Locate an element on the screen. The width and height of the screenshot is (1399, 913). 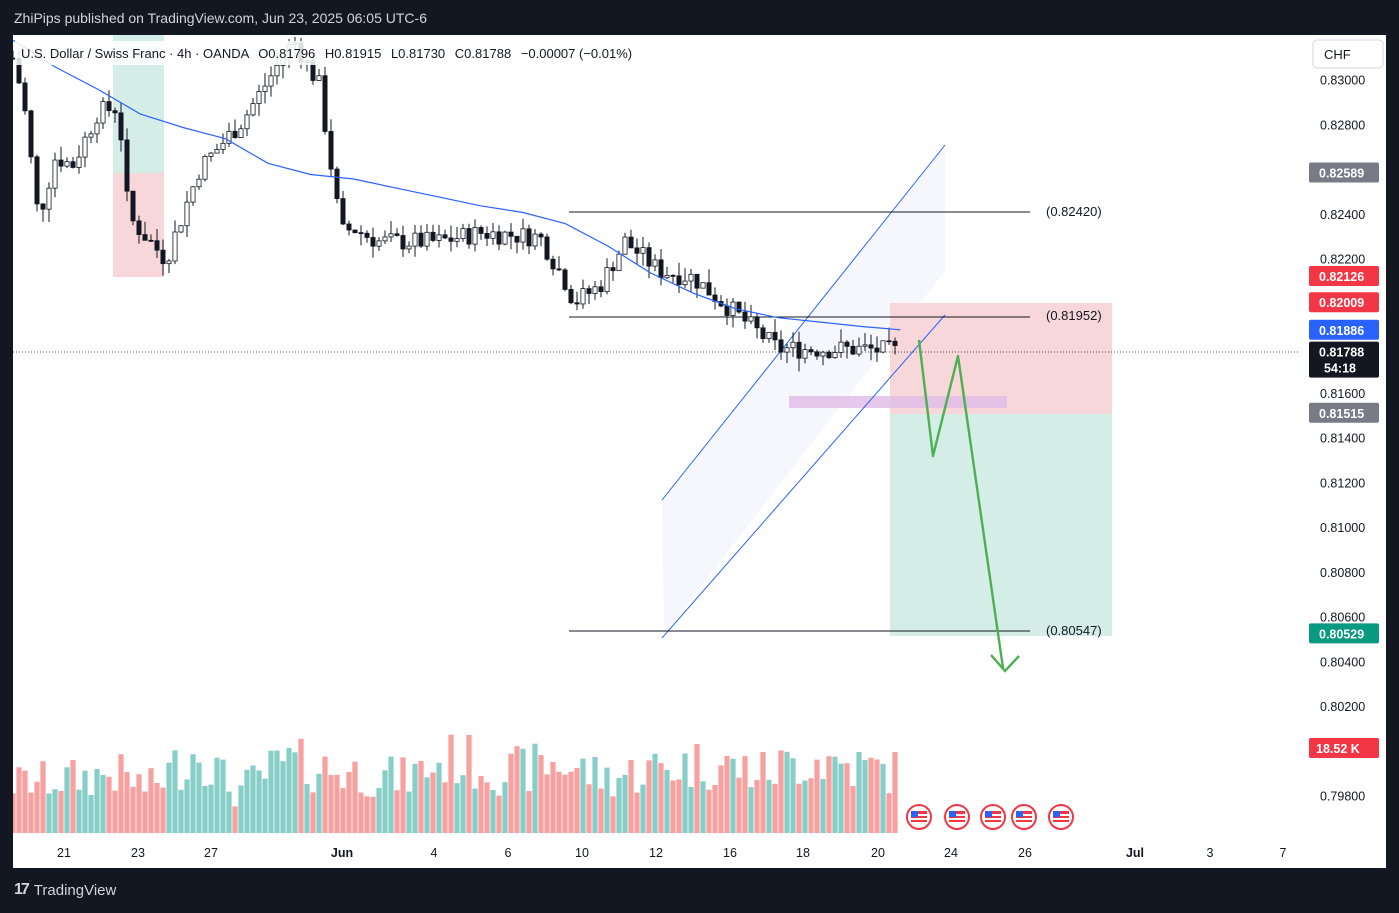
price-axis-tick: 0.81200 is located at coordinates (1342, 483).